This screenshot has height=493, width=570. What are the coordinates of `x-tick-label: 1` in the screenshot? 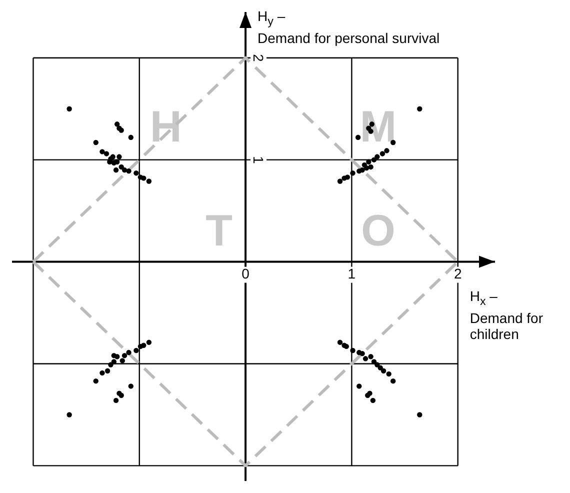 It's located at (352, 274).